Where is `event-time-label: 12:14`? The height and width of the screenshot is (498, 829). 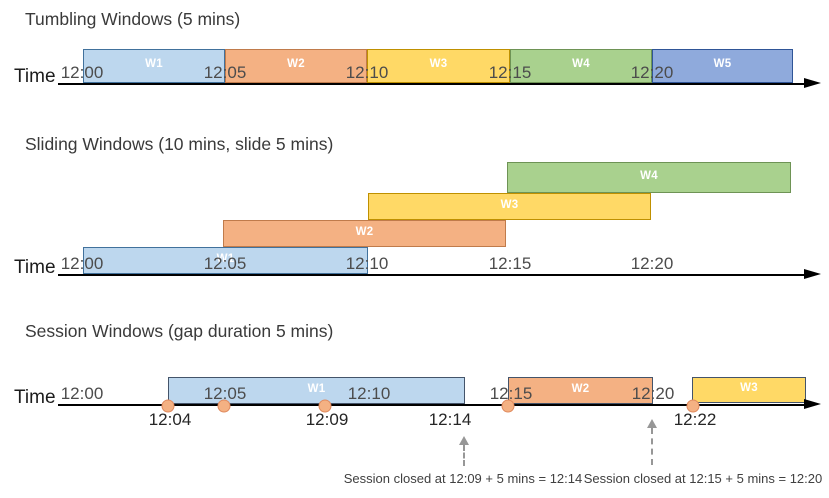
event-time-label: 12:14 is located at coordinates (450, 419).